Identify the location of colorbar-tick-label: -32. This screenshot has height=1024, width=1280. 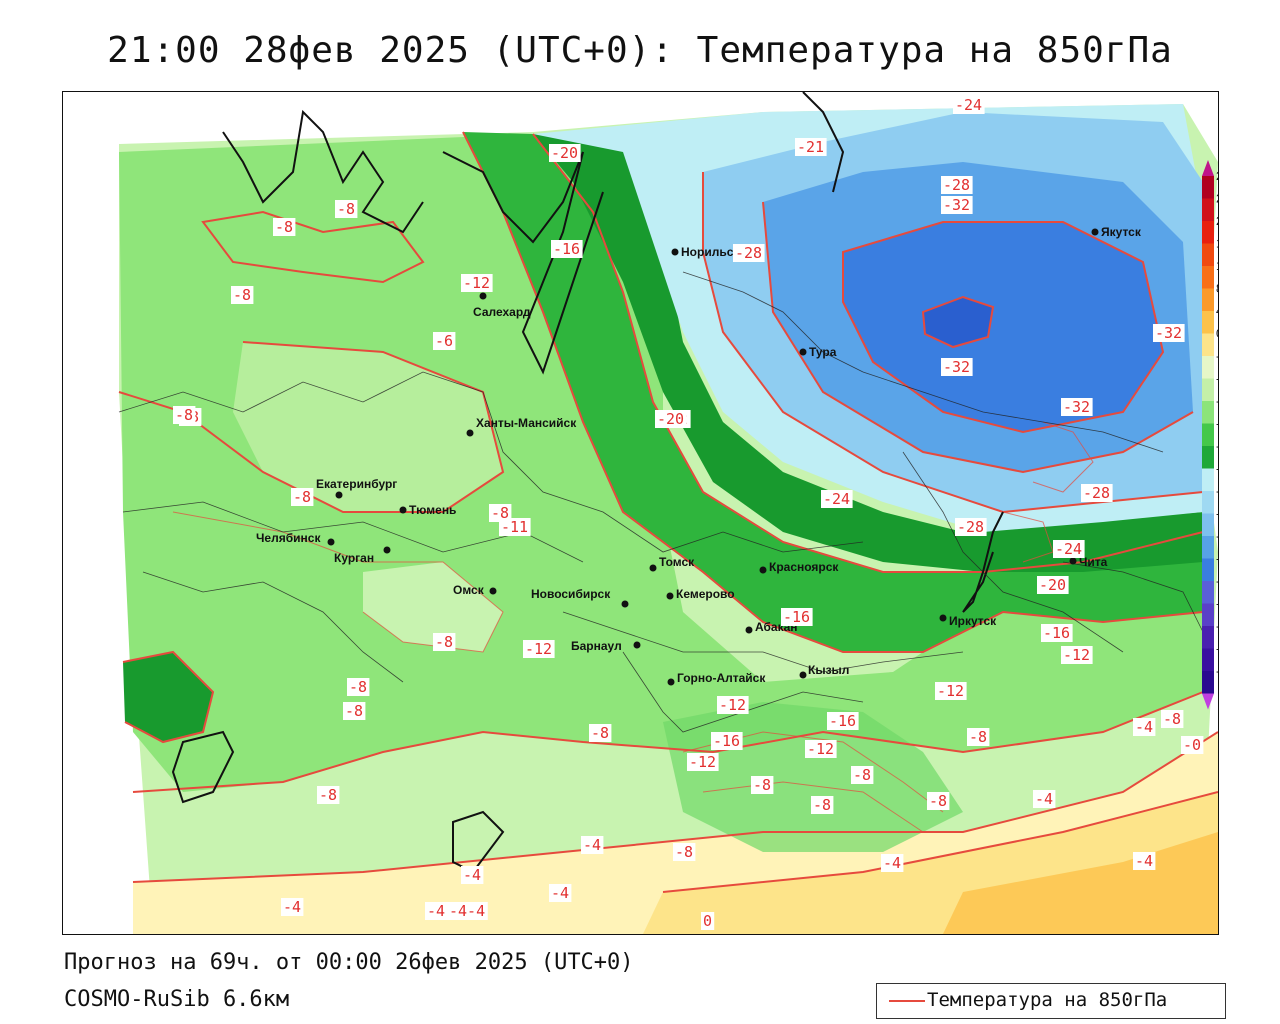
(1217, 514).